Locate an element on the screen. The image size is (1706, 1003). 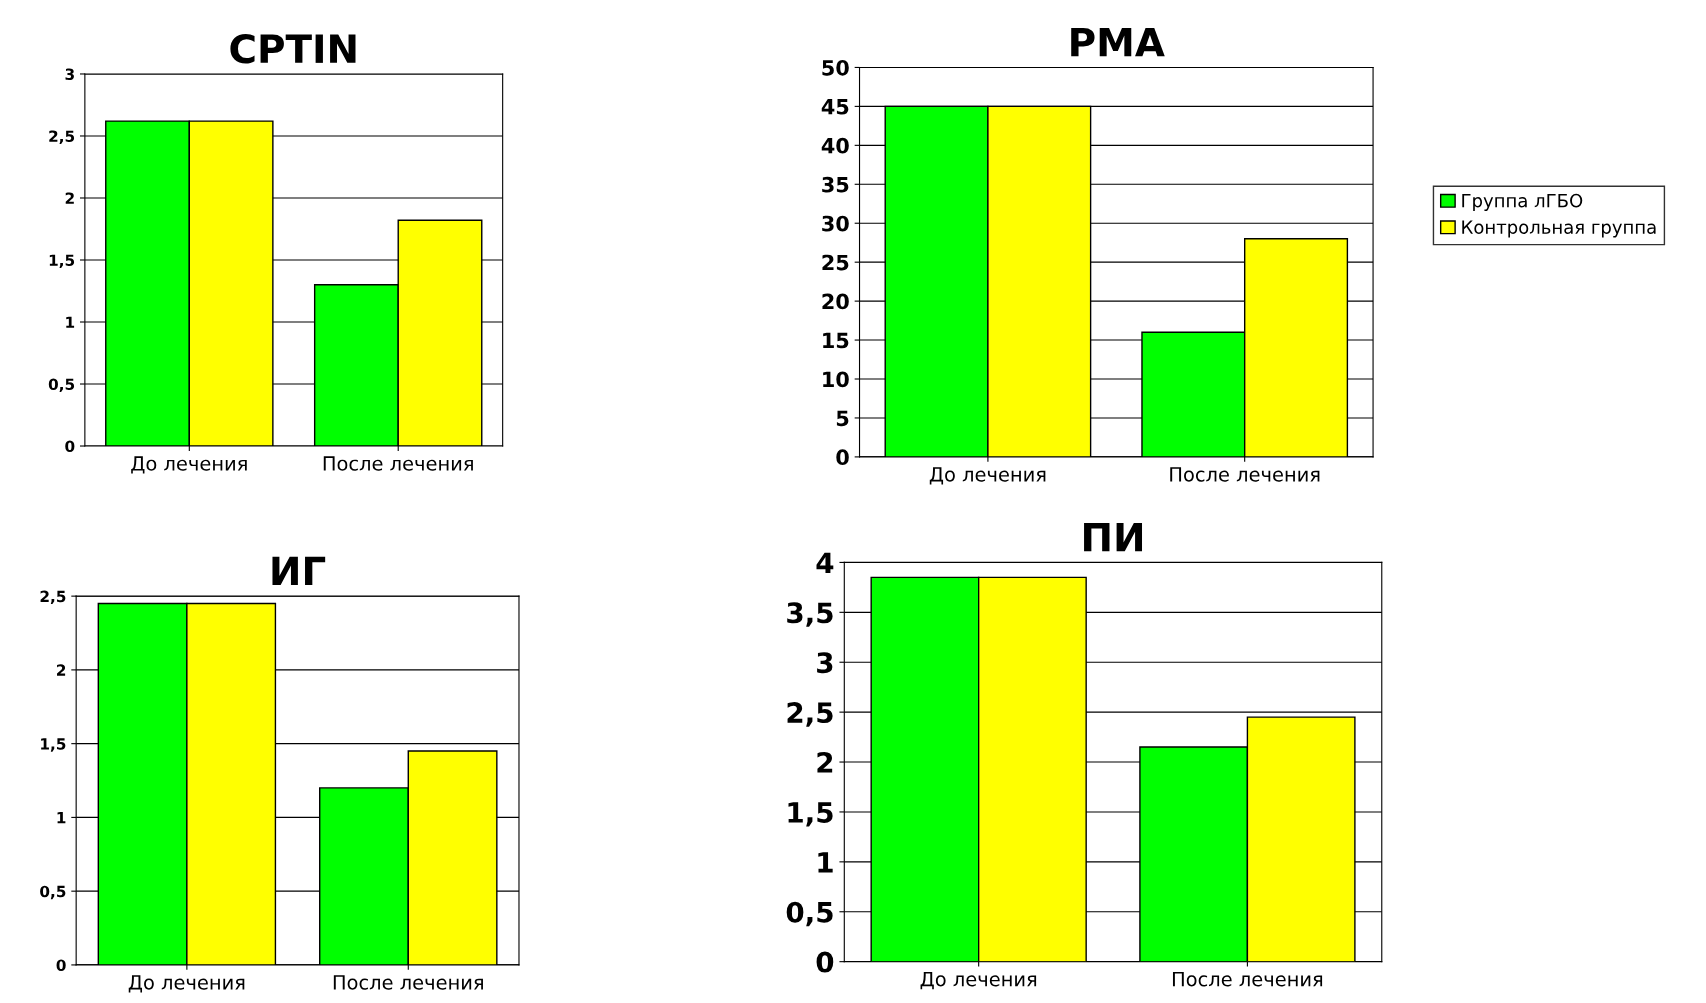
y-tick-label: 5 is located at coordinates (842, 418).